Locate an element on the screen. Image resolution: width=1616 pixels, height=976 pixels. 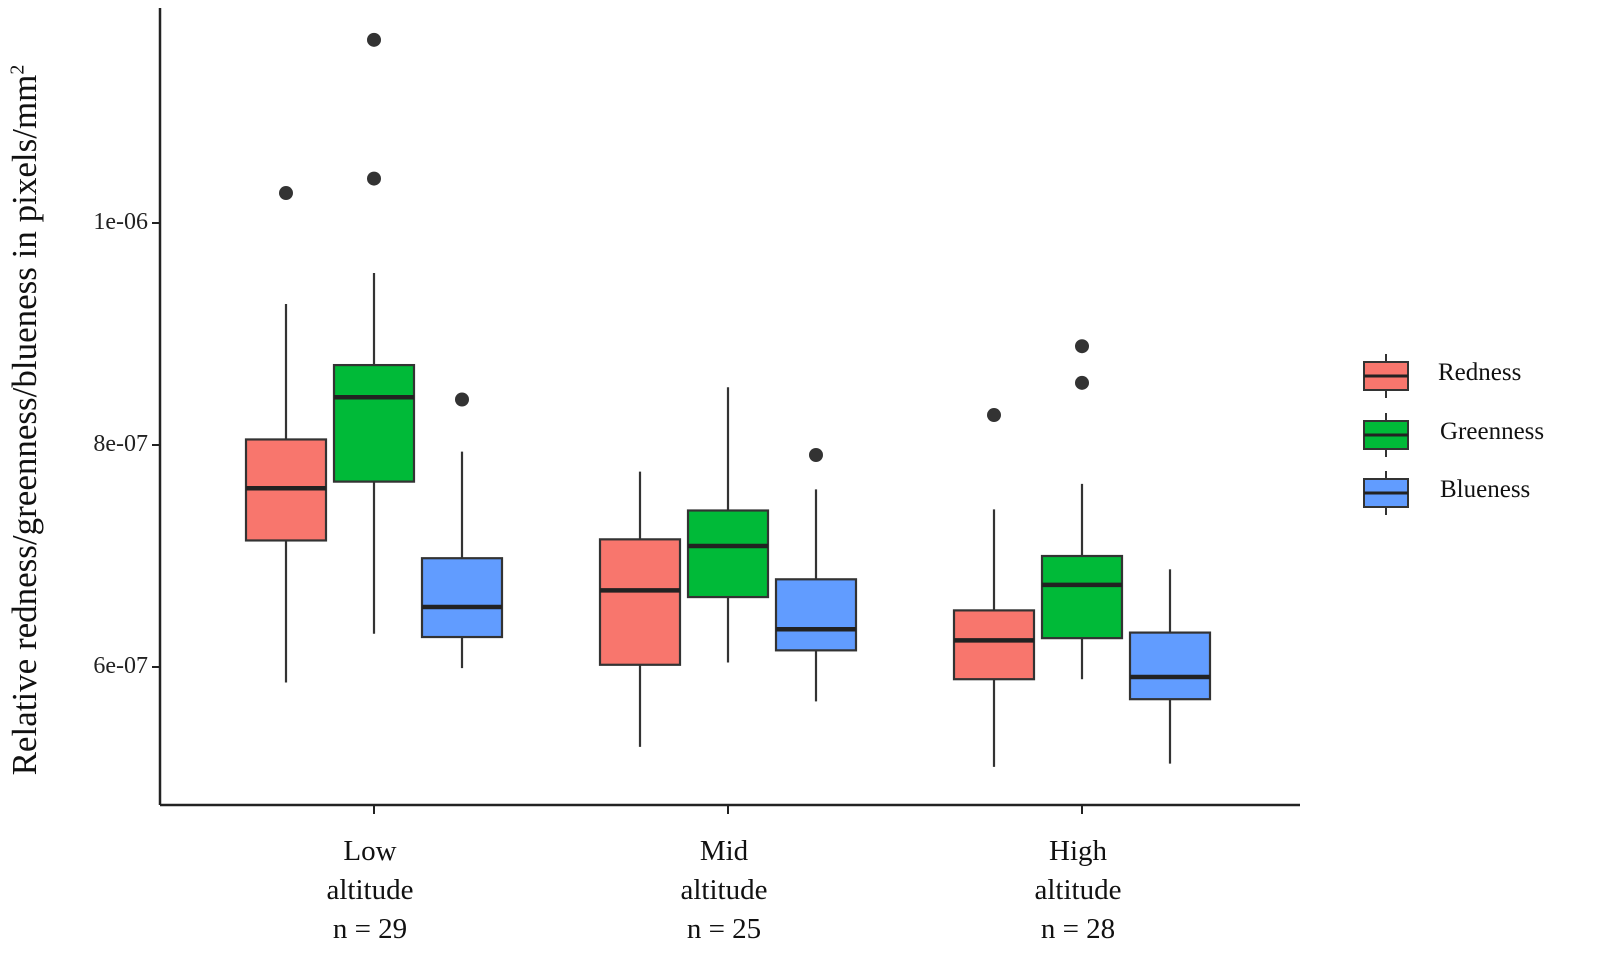
y-axis-label-superscript: 2 is located at coordinates (17, 69).